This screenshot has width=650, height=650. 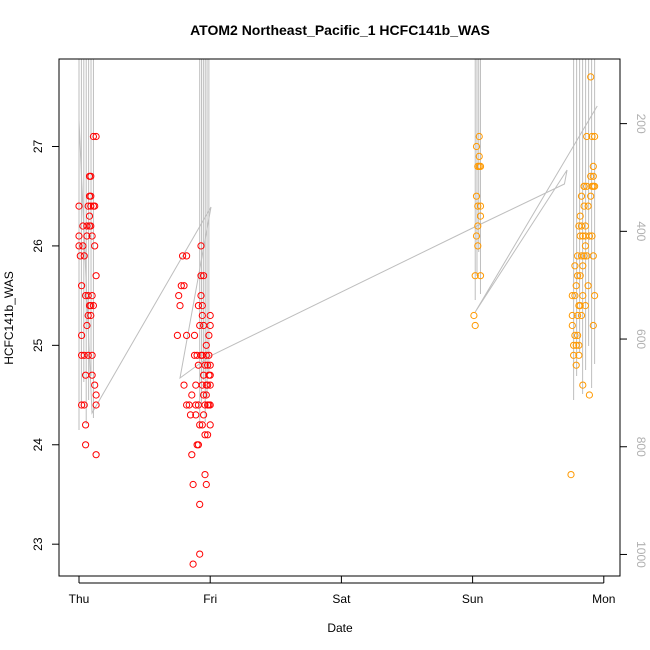 What do you see at coordinates (603, 599) in the screenshot?
I see `x-tick-label: Mon` at bounding box center [603, 599].